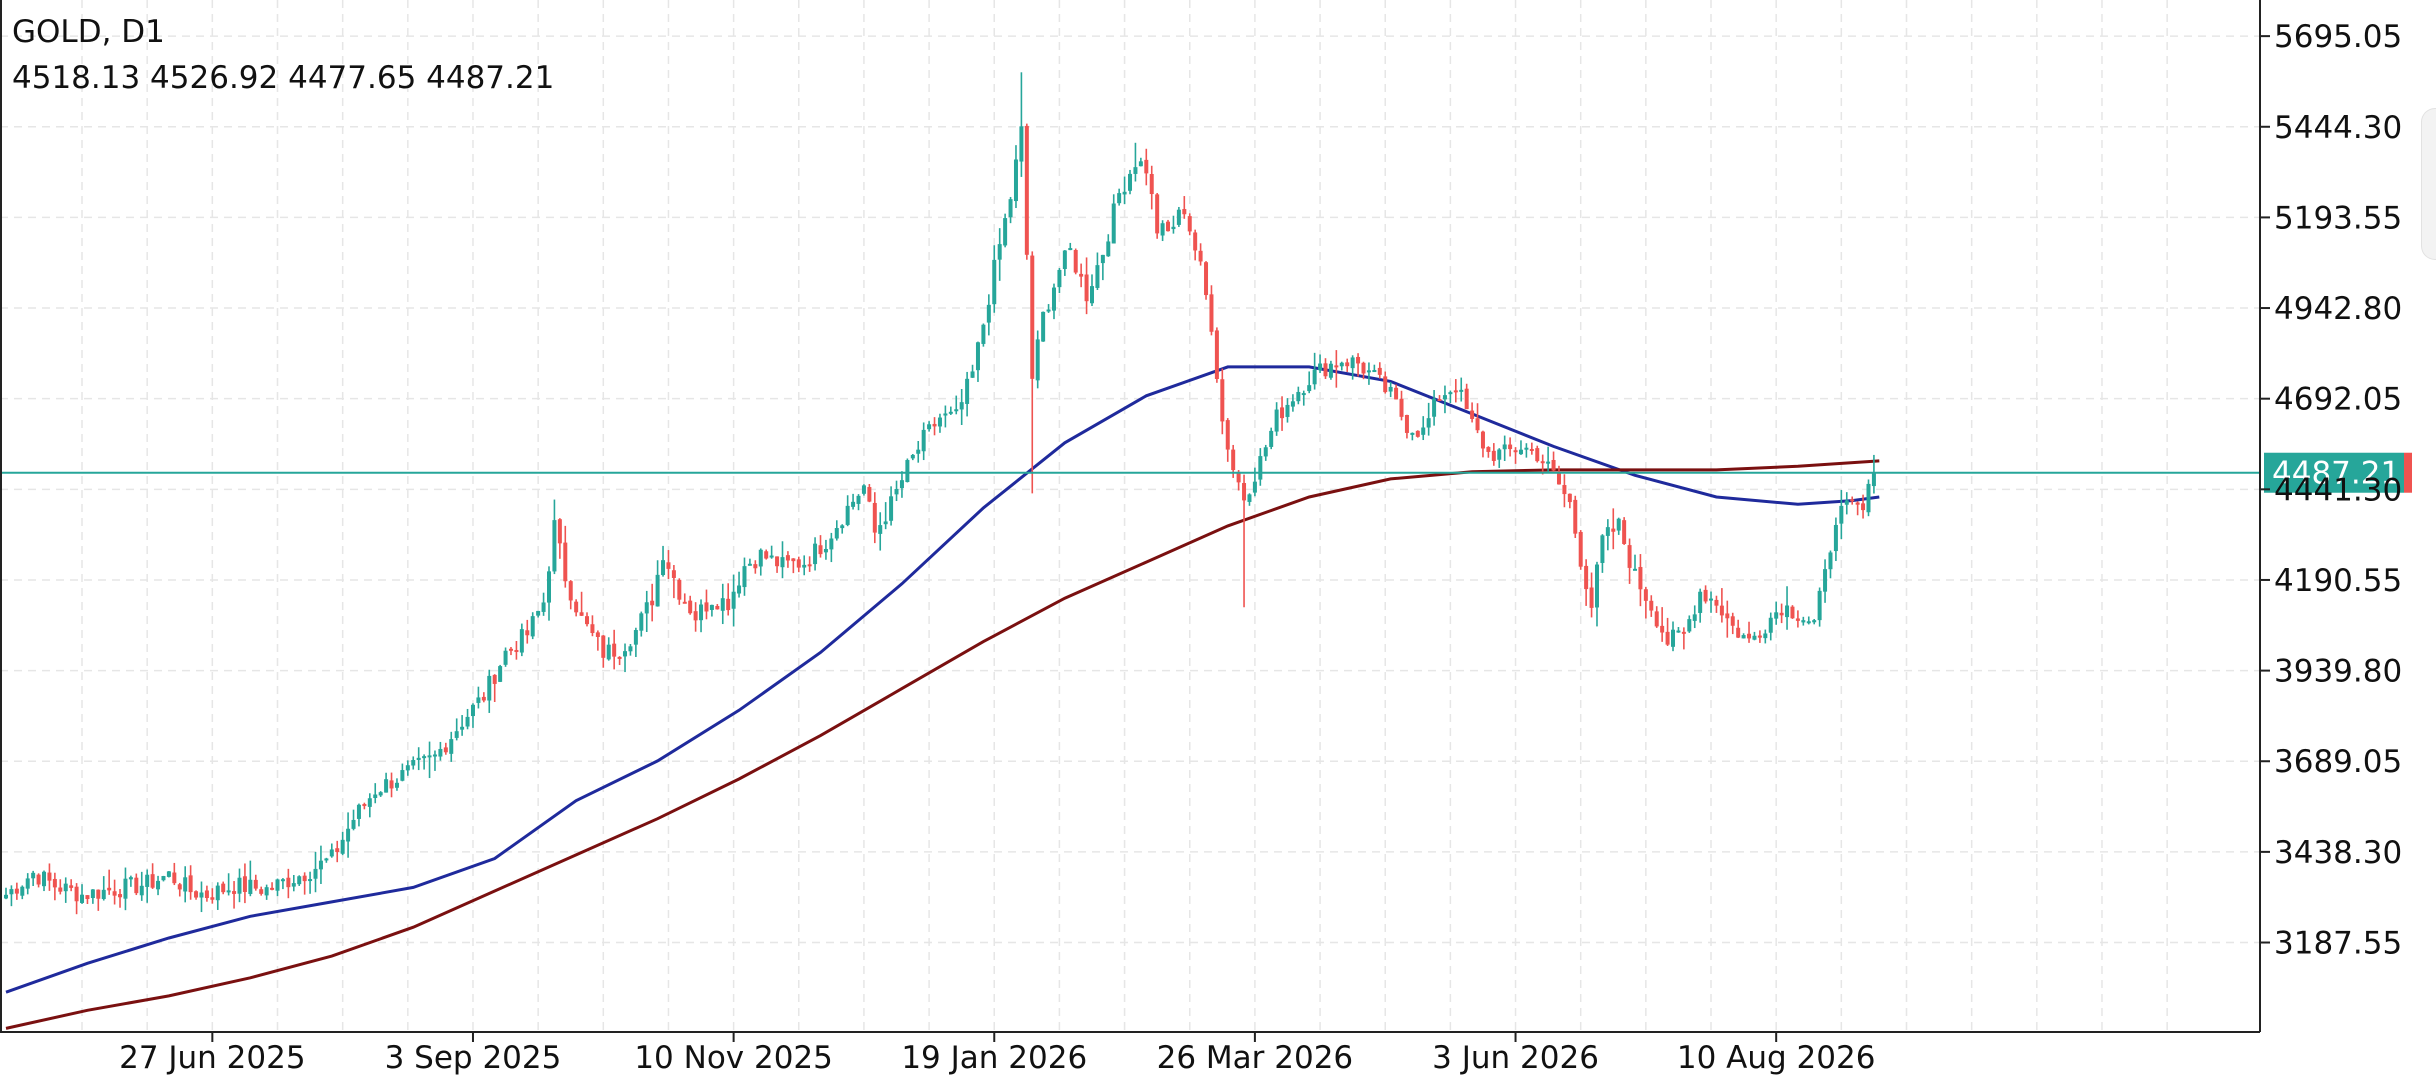 The image size is (2436, 1084). Describe the element at coordinates (2336, 474) in the screenshot. I see `current-price-label: 4487.21` at that location.